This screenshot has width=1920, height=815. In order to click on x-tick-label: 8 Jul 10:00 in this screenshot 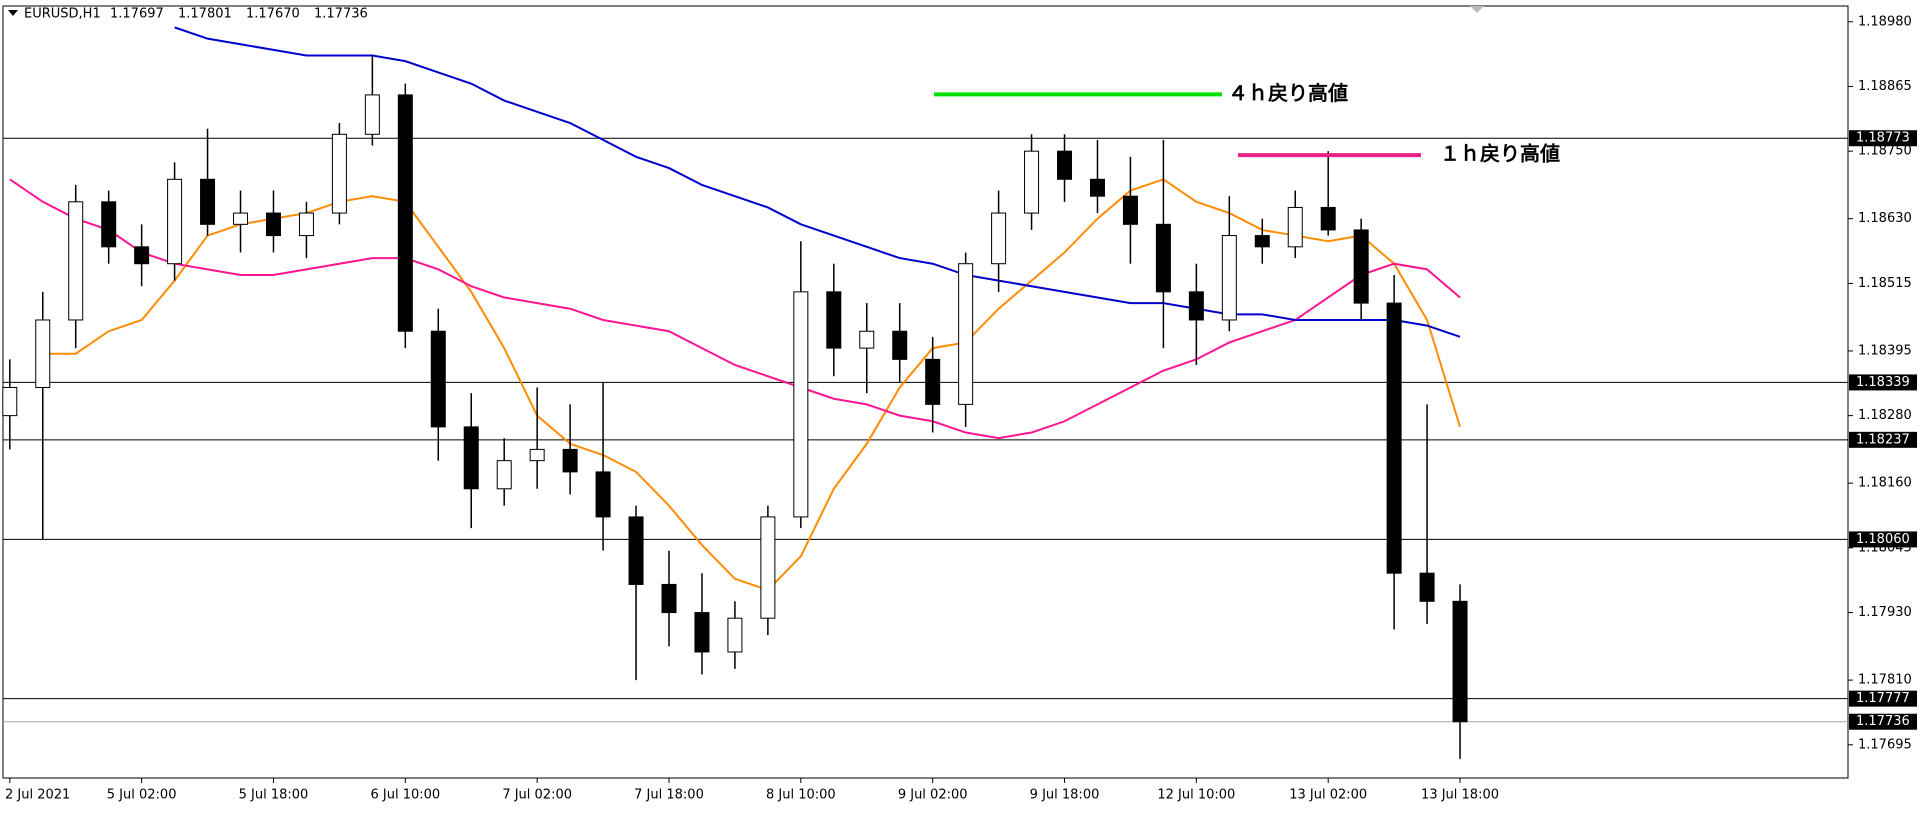, I will do `click(801, 795)`.